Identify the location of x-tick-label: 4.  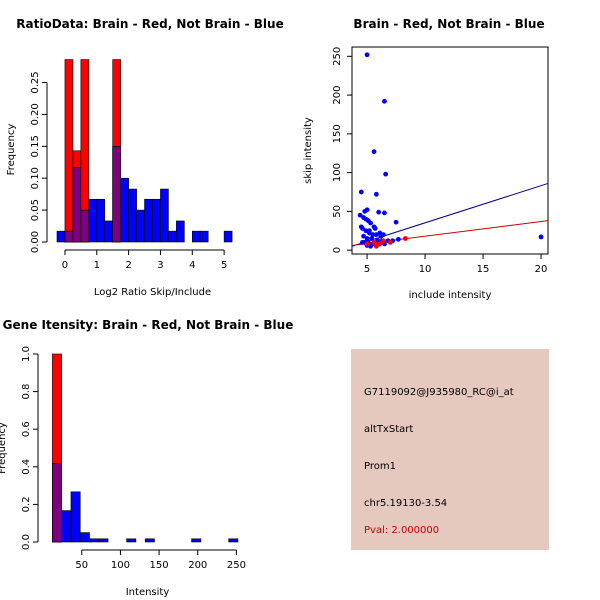
(192, 265).